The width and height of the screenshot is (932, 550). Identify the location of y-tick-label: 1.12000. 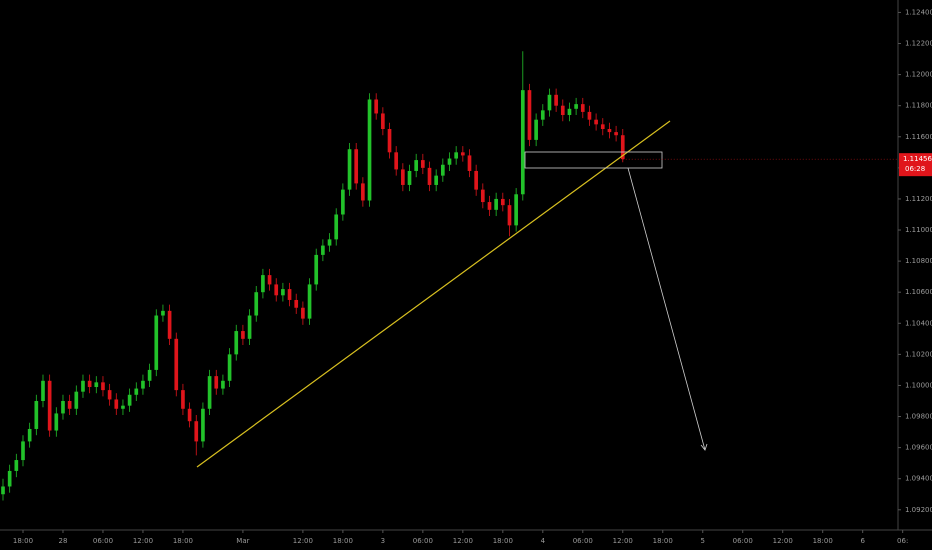
(918, 75).